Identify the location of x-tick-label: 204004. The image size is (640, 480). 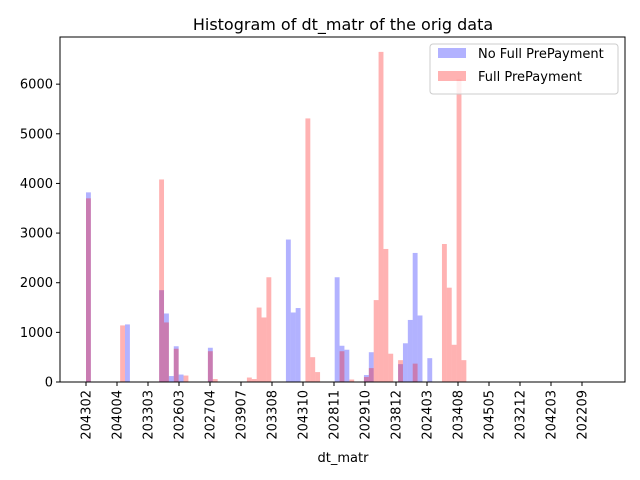
(118, 415).